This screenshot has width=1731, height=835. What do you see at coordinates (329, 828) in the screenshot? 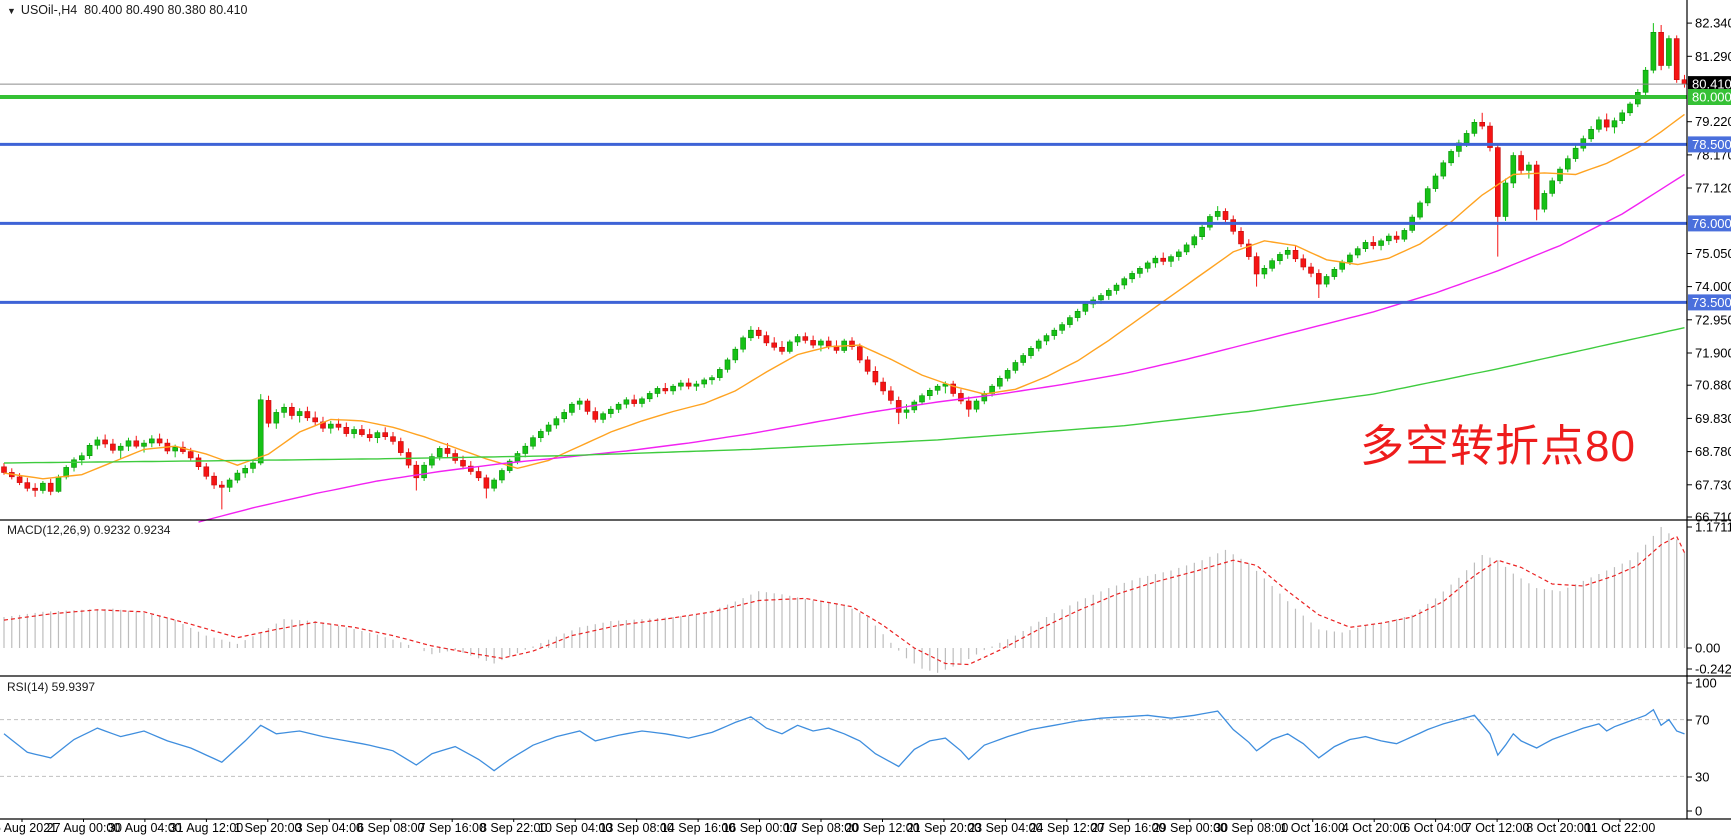
I see `svg-text: 3 Sep 04:00` at bounding box center [329, 828].